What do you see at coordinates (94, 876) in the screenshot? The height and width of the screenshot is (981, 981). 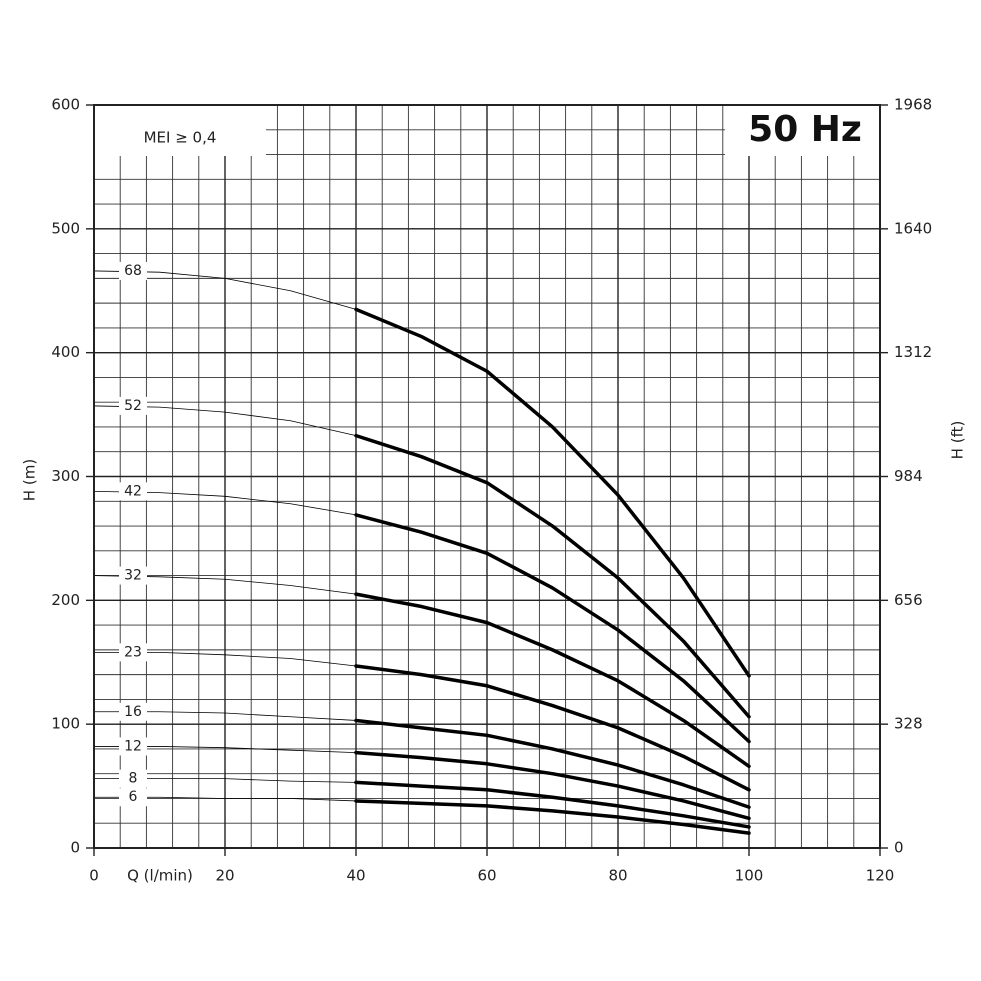 I see `x-tick-label: 0` at bounding box center [94, 876].